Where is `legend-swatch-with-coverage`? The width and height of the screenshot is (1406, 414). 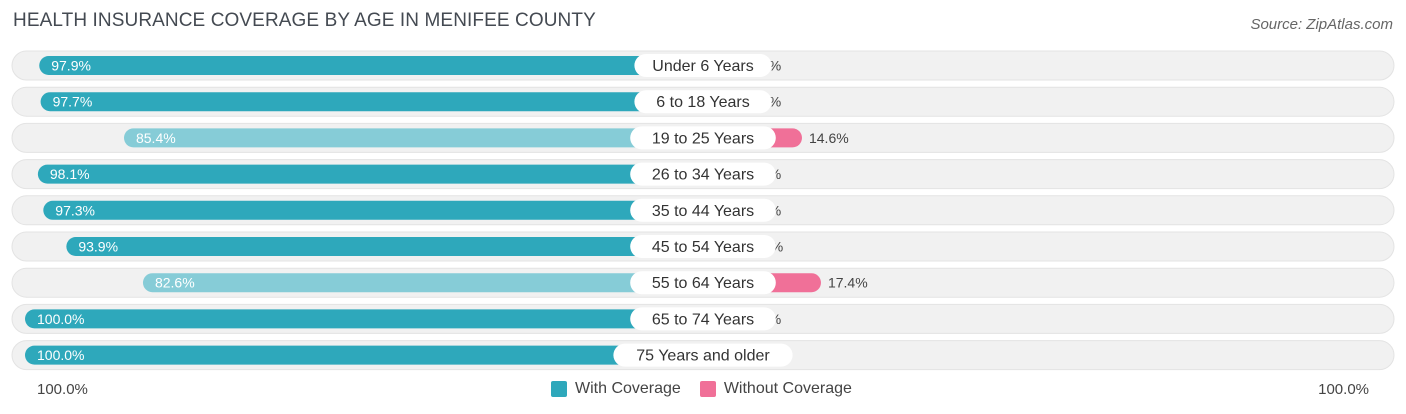 legend-swatch-with-coverage is located at coordinates (559, 389).